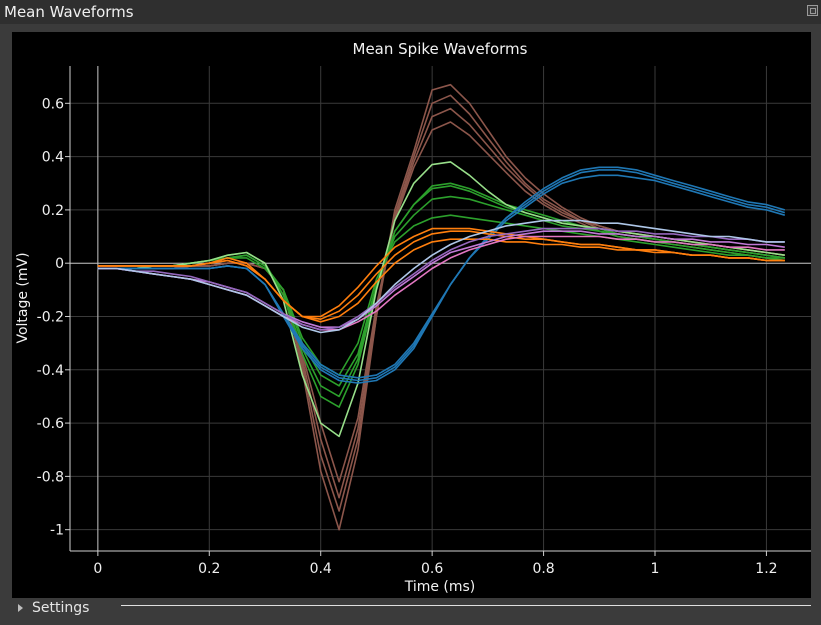  I want to click on y-tick-label: 0, so click(59, 264).